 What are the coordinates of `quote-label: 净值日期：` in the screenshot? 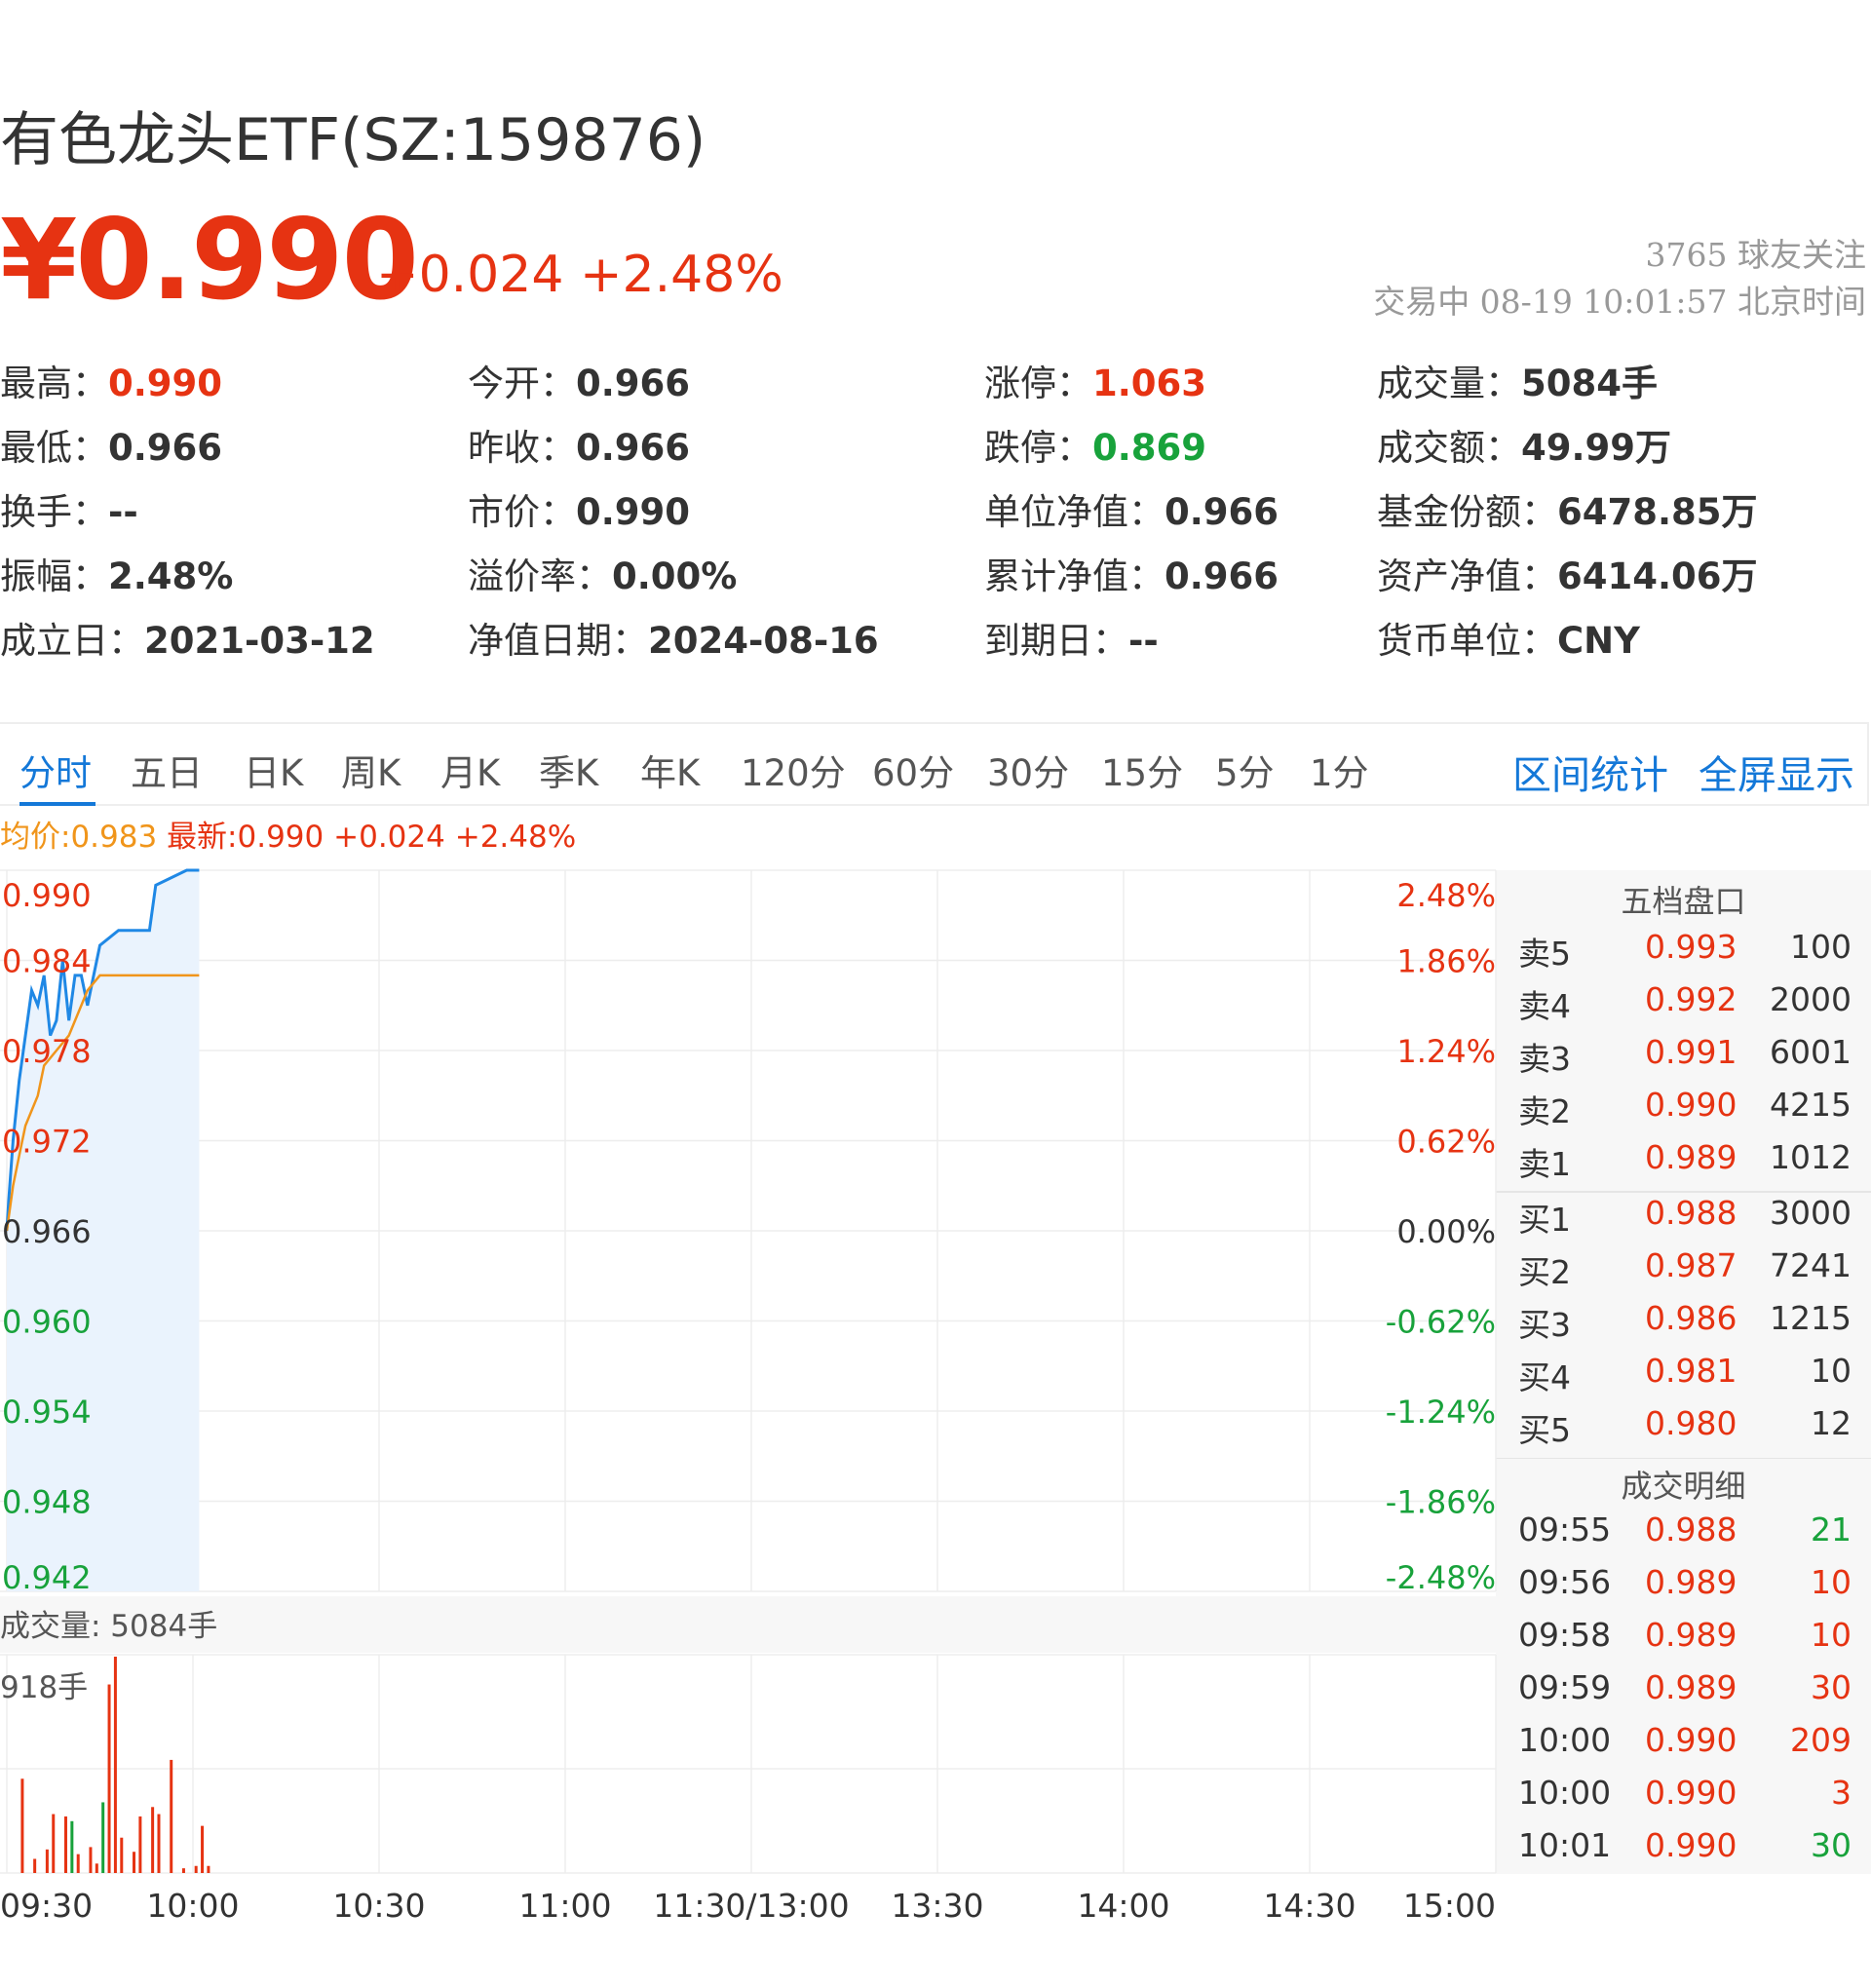 It's located at (558, 641).